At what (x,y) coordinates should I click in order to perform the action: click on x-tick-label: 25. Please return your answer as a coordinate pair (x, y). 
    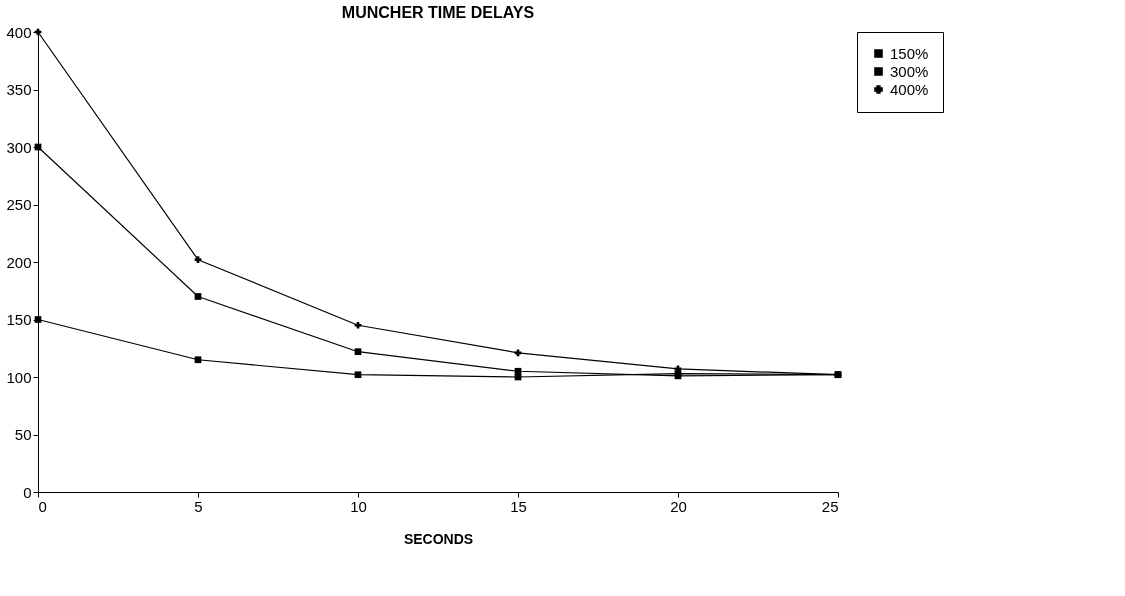
    Looking at the image, I should click on (830, 506).